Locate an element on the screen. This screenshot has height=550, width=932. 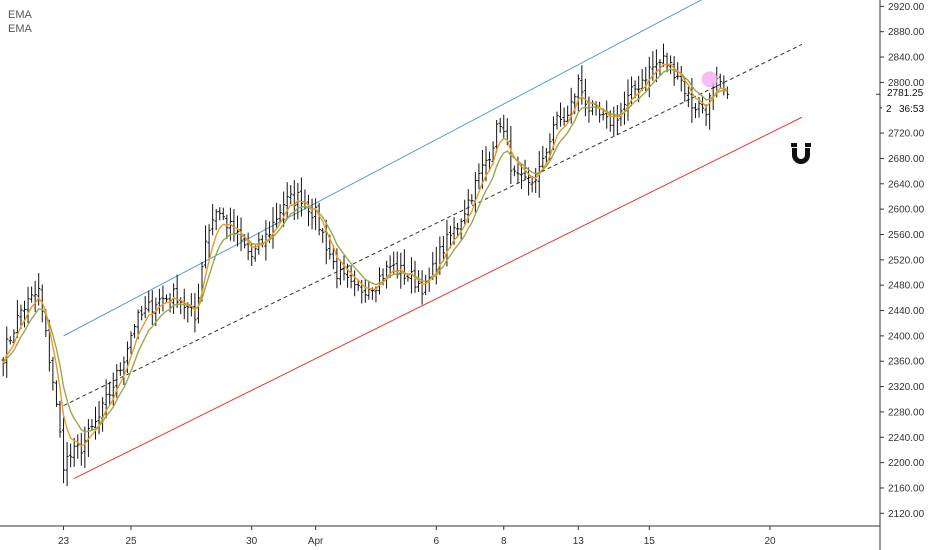
price-tick-label: 2320.00 is located at coordinates (906, 387).